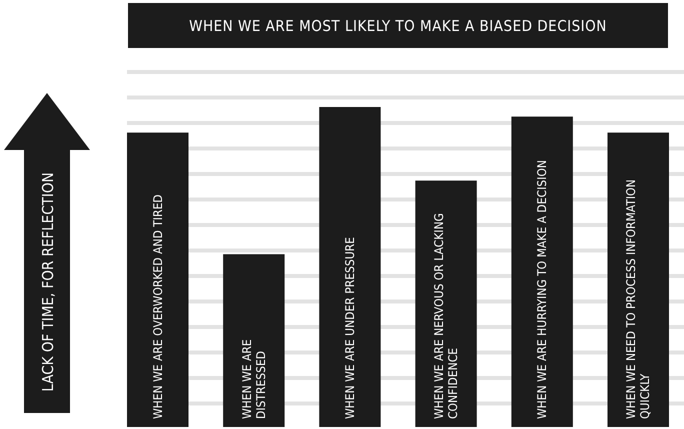  Describe the element at coordinates (48, 282) in the screenshot. I see `y-axis-title: LACK OF TIME, FOR REFLECTION` at that location.